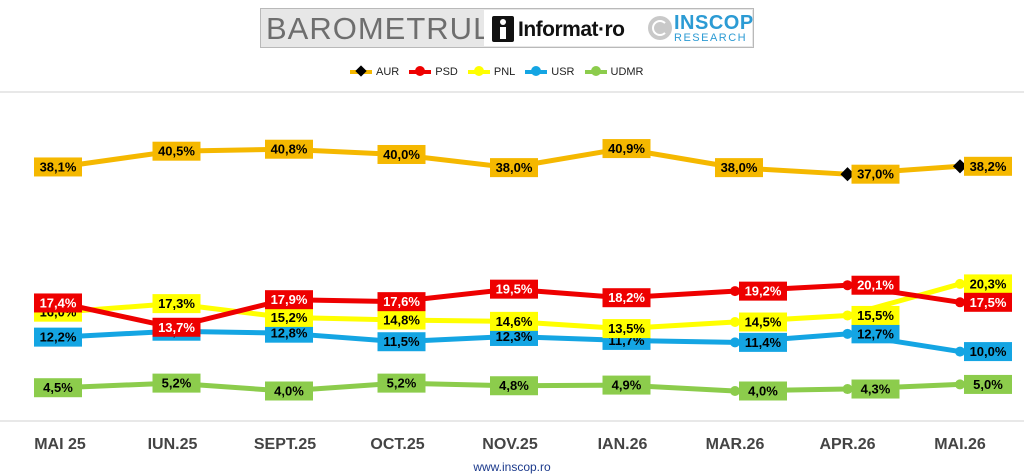  I want to click on data-label: 38,1%, so click(58, 166).